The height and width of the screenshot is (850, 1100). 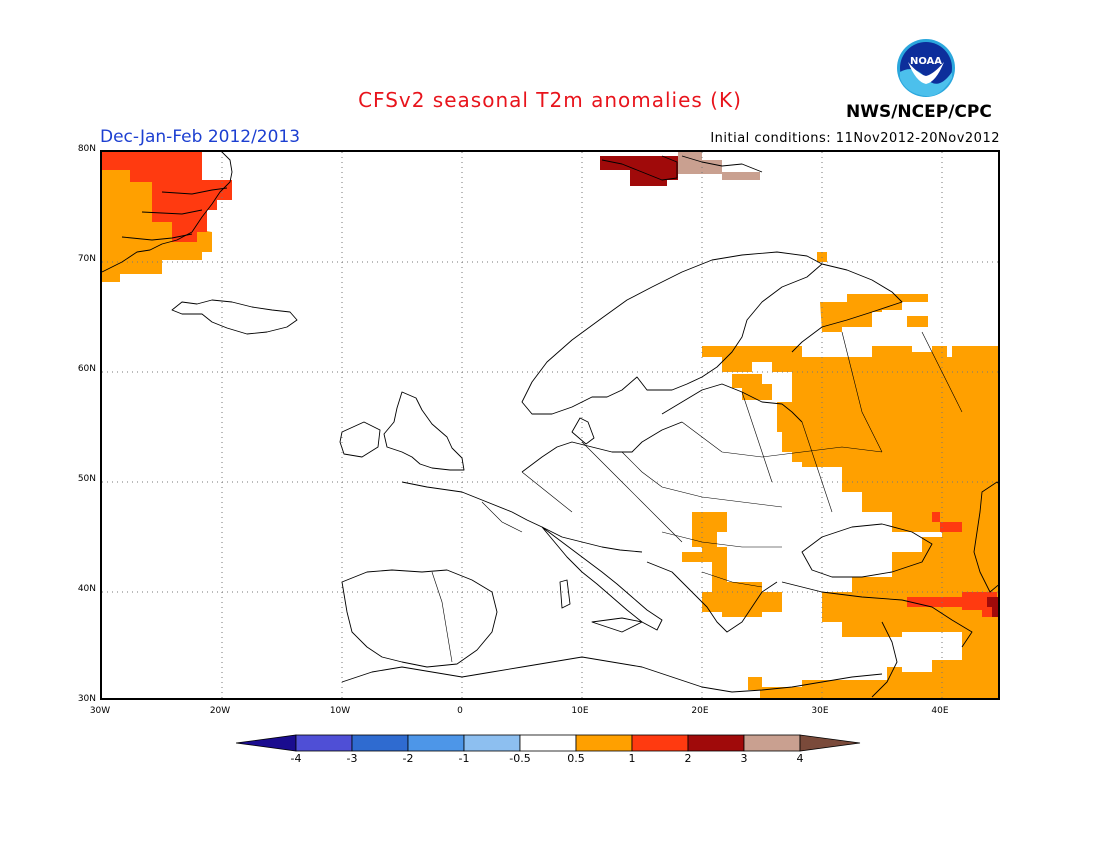 What do you see at coordinates (167, 197) in the screenshot?
I see `anomaly-greenland-red` at bounding box center [167, 197].